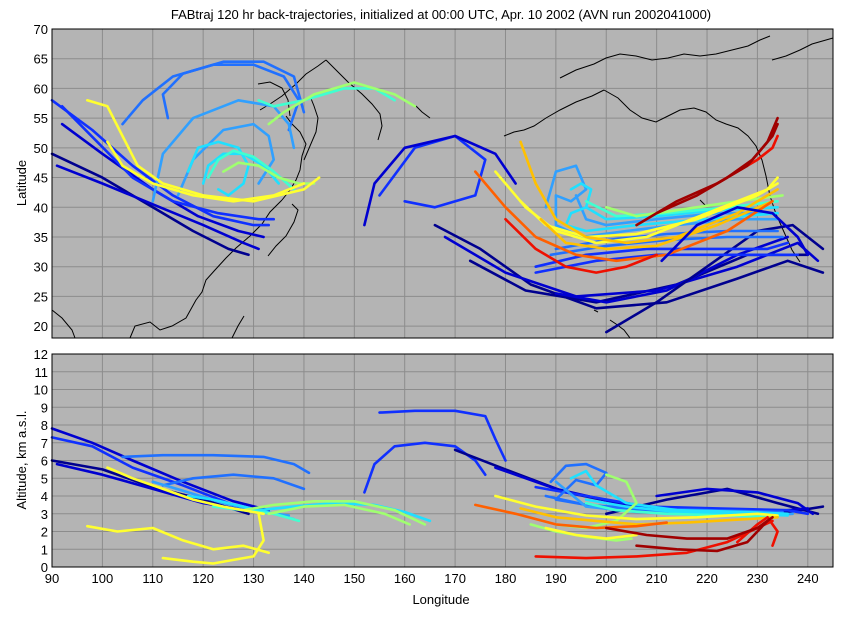 The image size is (868, 621). I want to click on x-tick-label: 110, so click(152, 578).